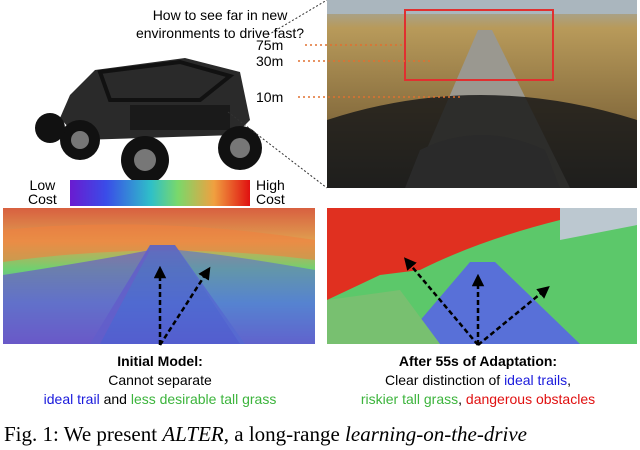 Image resolution: width=640 pixels, height=450 pixels. What do you see at coordinates (270, 61) in the screenshot?
I see `distance-label: 30m` at bounding box center [270, 61].